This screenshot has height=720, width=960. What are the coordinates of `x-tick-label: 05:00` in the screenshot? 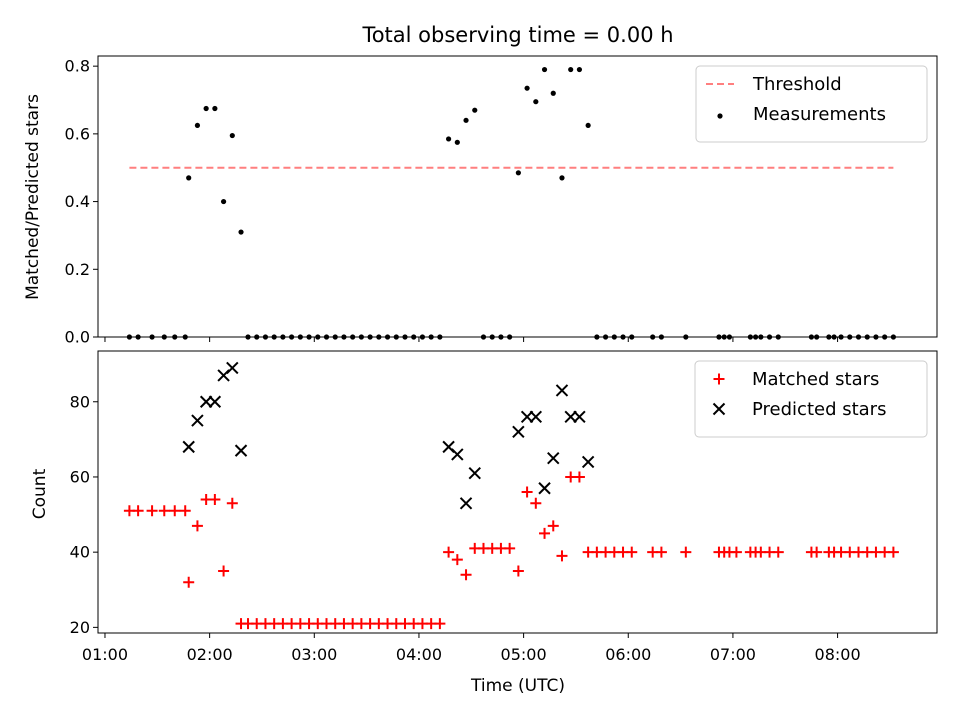 It's located at (524, 654).